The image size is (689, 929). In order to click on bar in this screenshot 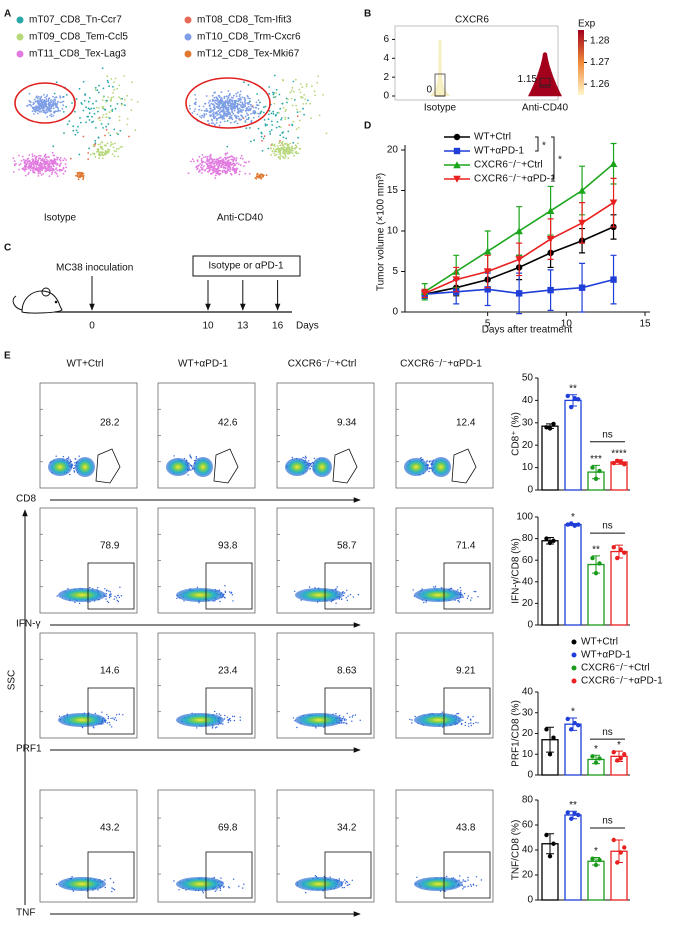, I will do `click(550, 458)`.